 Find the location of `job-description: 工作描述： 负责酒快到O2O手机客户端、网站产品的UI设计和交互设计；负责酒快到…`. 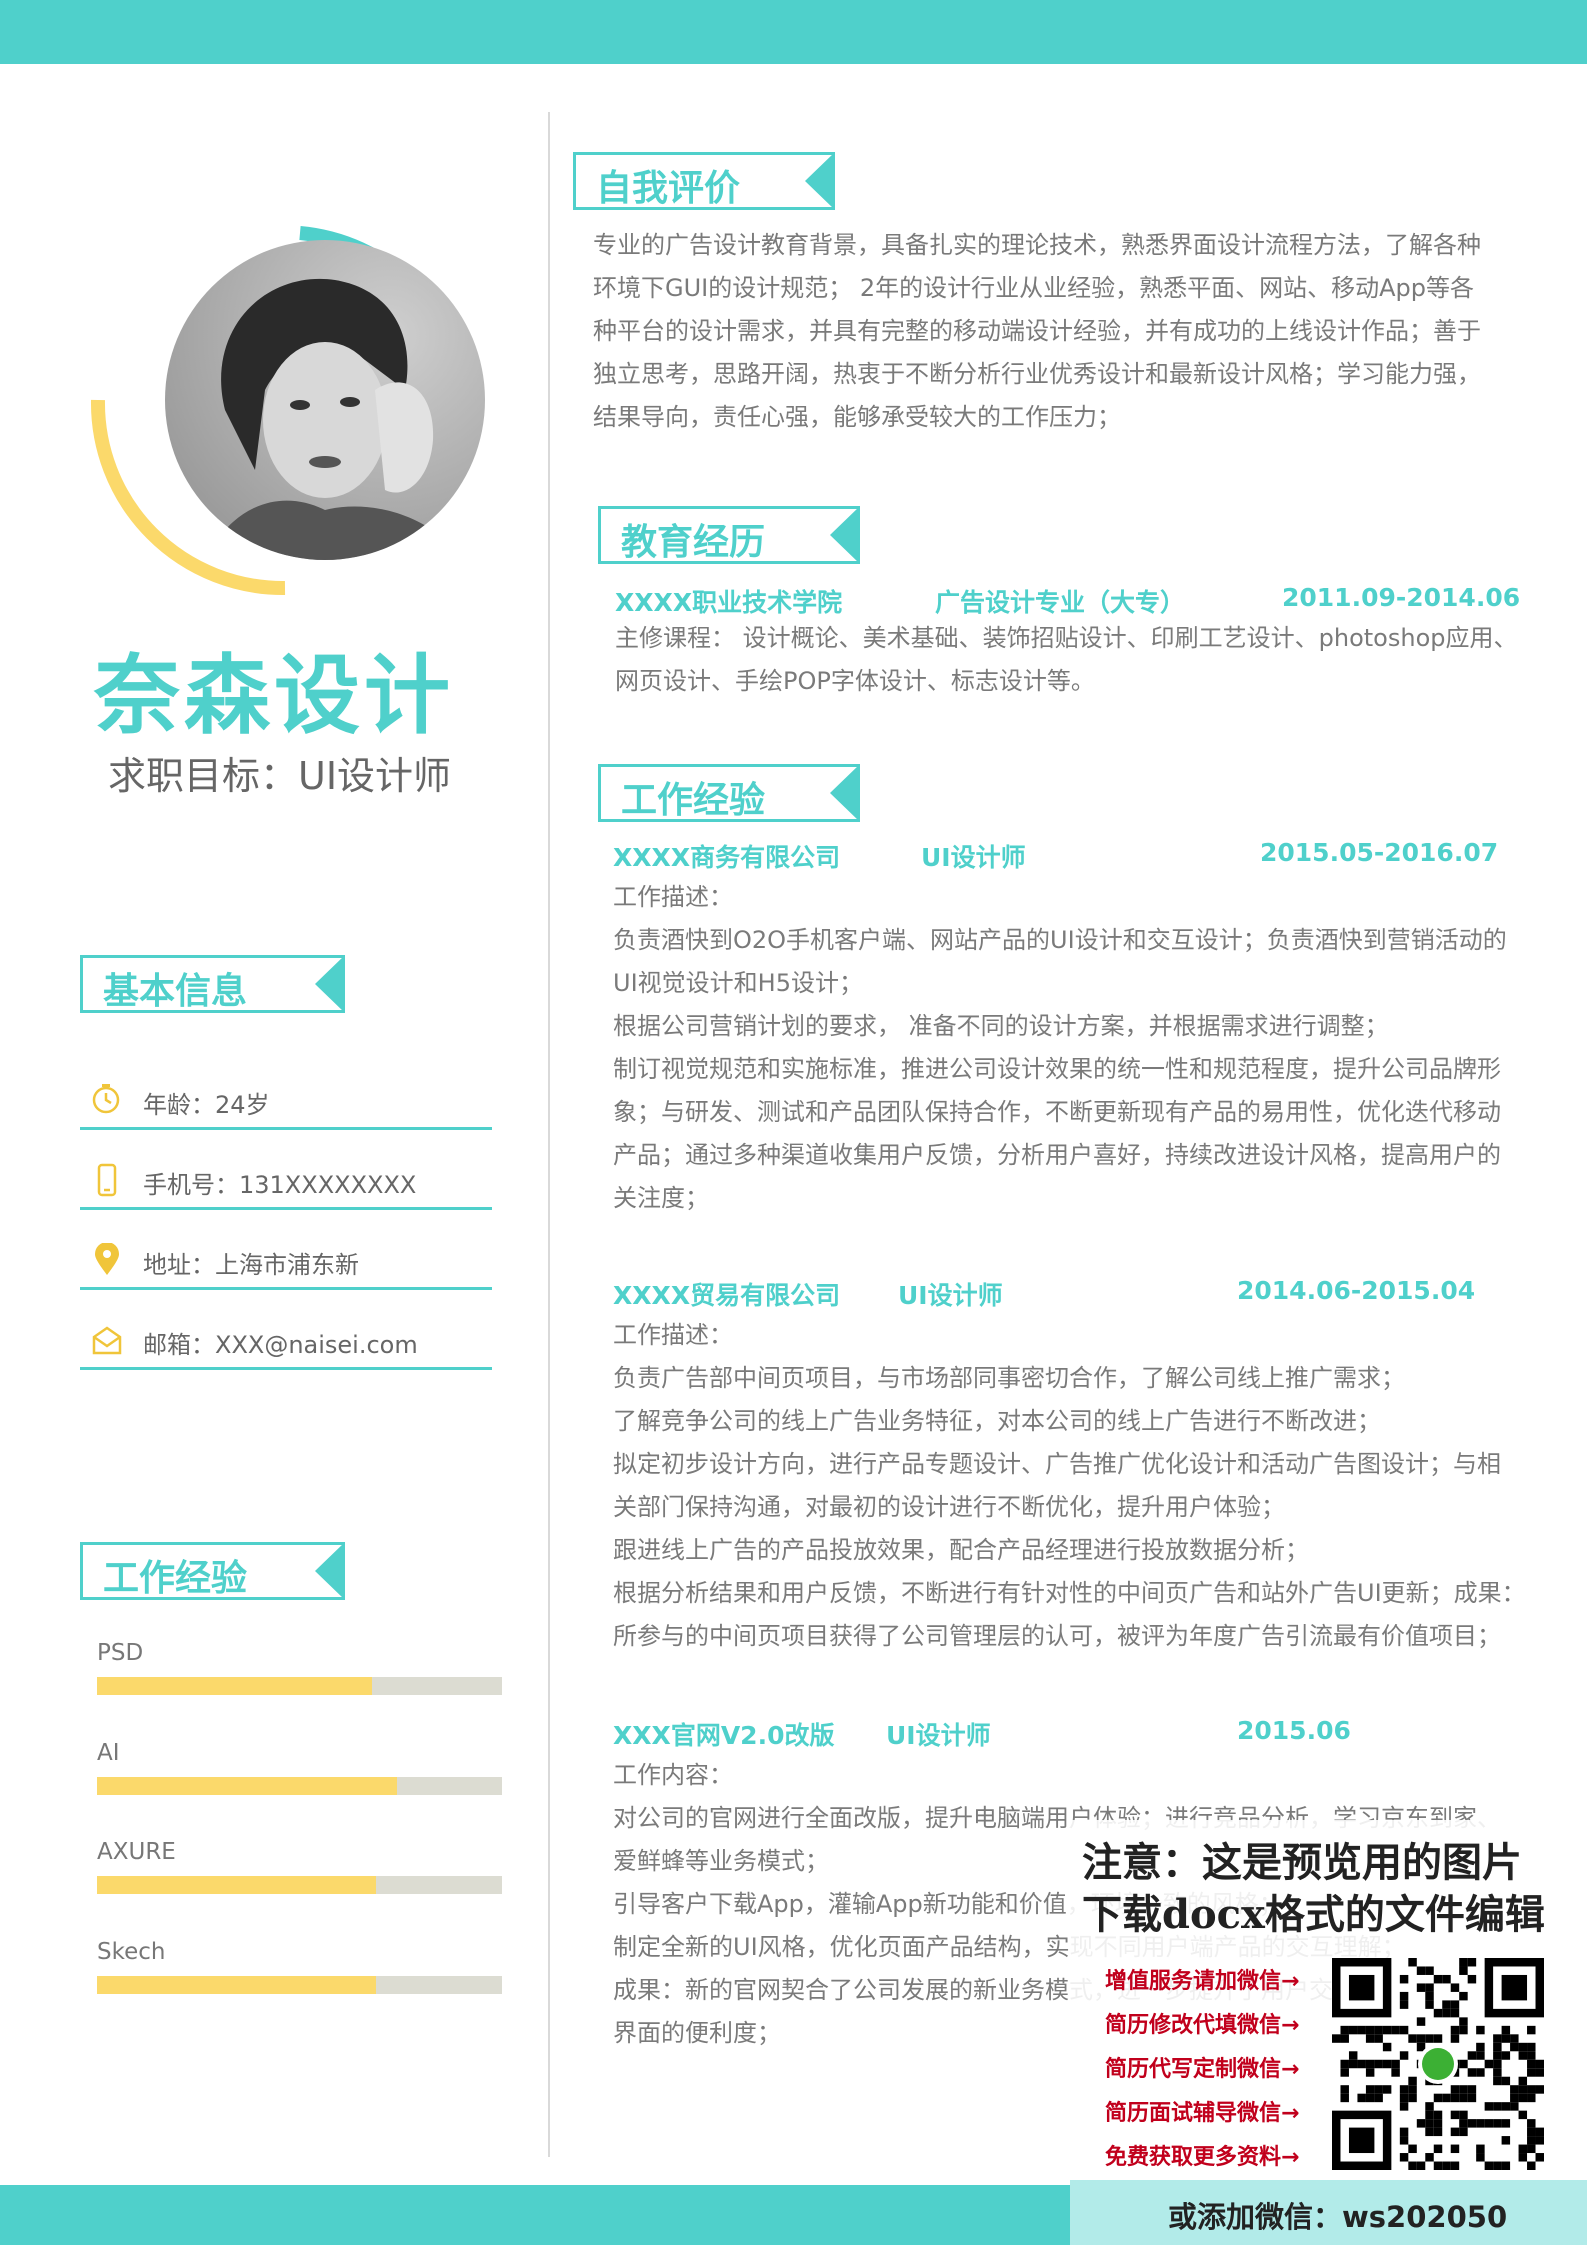

job-description: 工作描述： 负责酒快到O2O手机客户端、网站产品的UI设计和交互设计；负责酒快到… is located at coordinates (1060, 1048).